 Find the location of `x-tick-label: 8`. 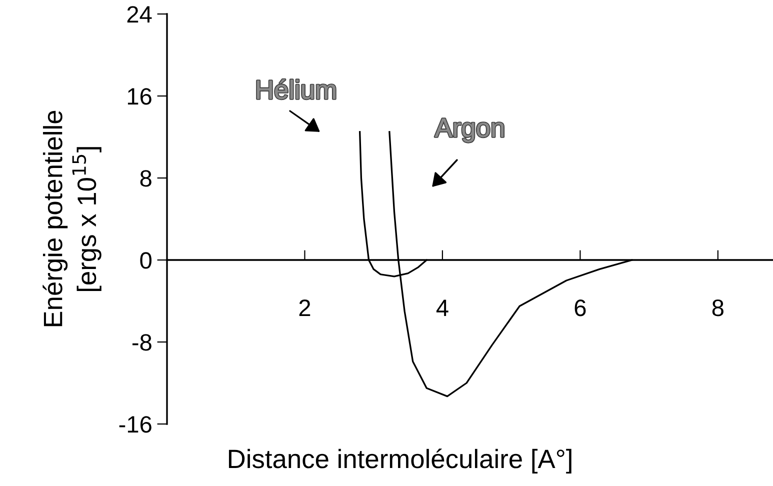

x-tick-label: 8 is located at coordinates (718, 308).